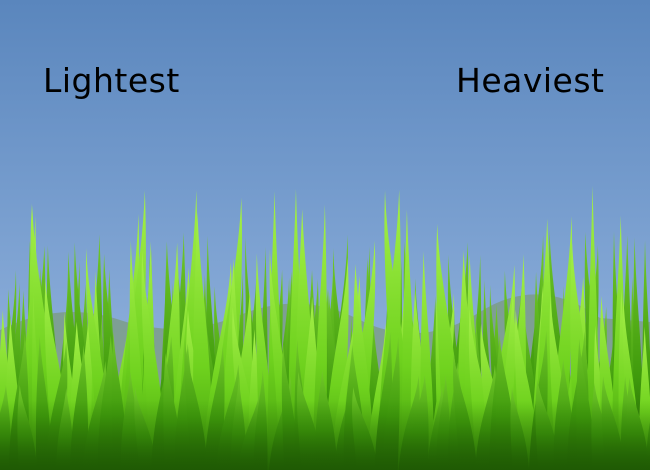  What do you see at coordinates (530, 80) in the screenshot?
I see `label-heaviest: Heaviest` at bounding box center [530, 80].